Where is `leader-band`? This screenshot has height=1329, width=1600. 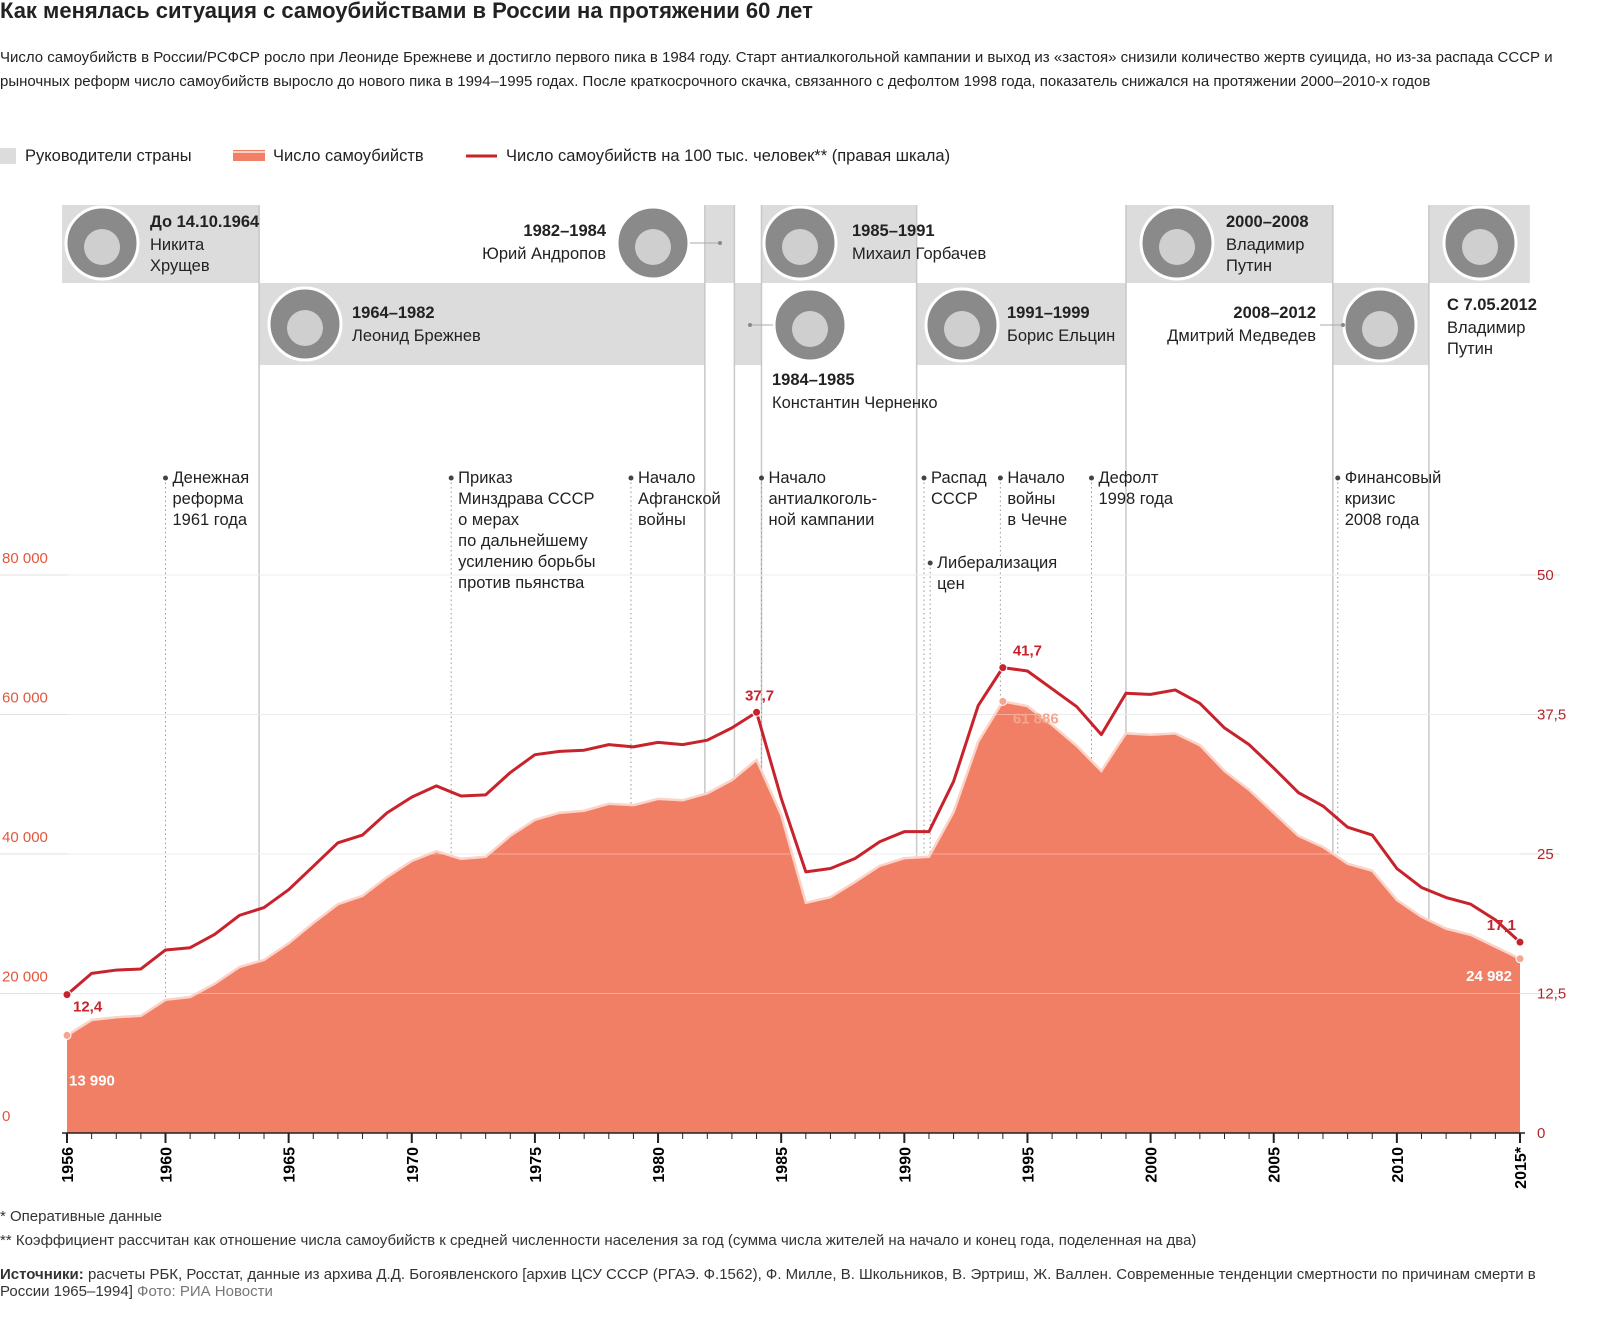 leader-band is located at coordinates (748, 324).